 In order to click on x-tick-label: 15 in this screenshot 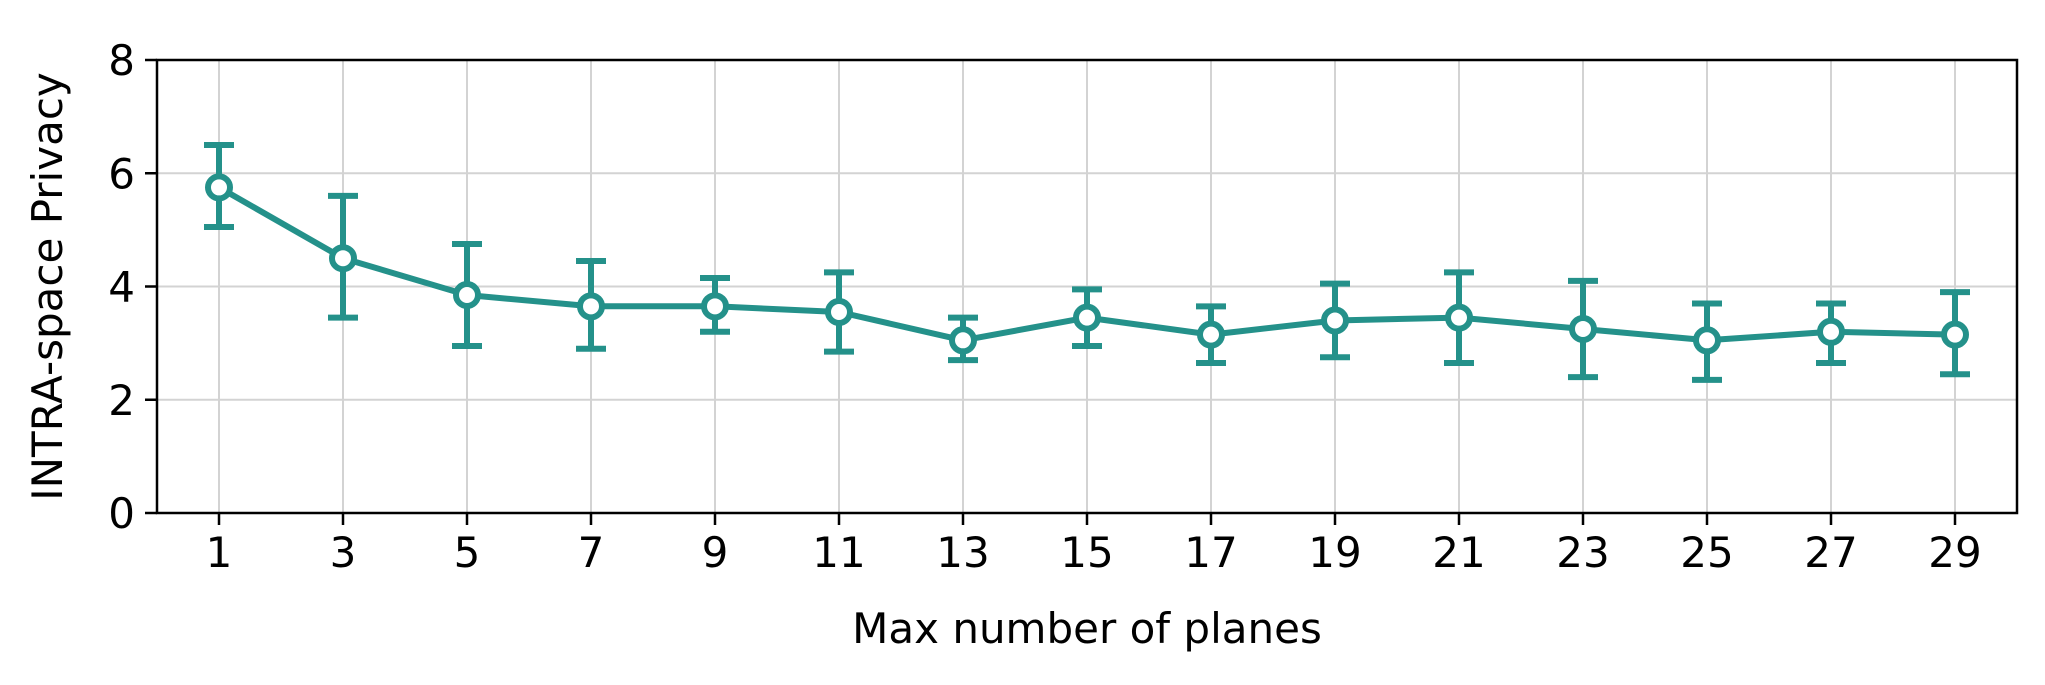, I will do `click(1086, 552)`.